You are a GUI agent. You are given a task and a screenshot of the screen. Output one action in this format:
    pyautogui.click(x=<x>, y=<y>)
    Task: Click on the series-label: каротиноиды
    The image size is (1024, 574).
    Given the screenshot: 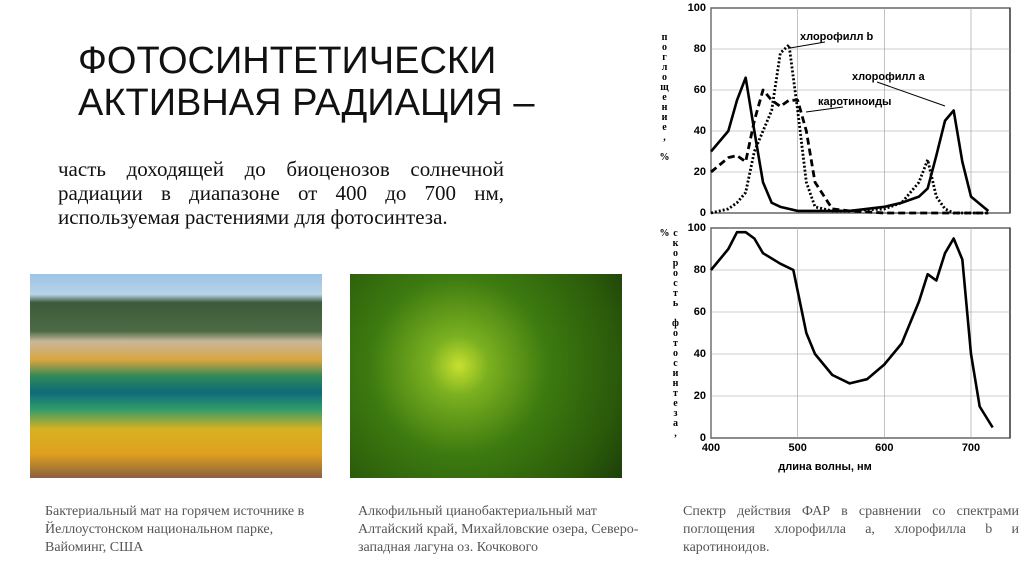 What is the action you would take?
    pyautogui.click(x=854, y=102)
    